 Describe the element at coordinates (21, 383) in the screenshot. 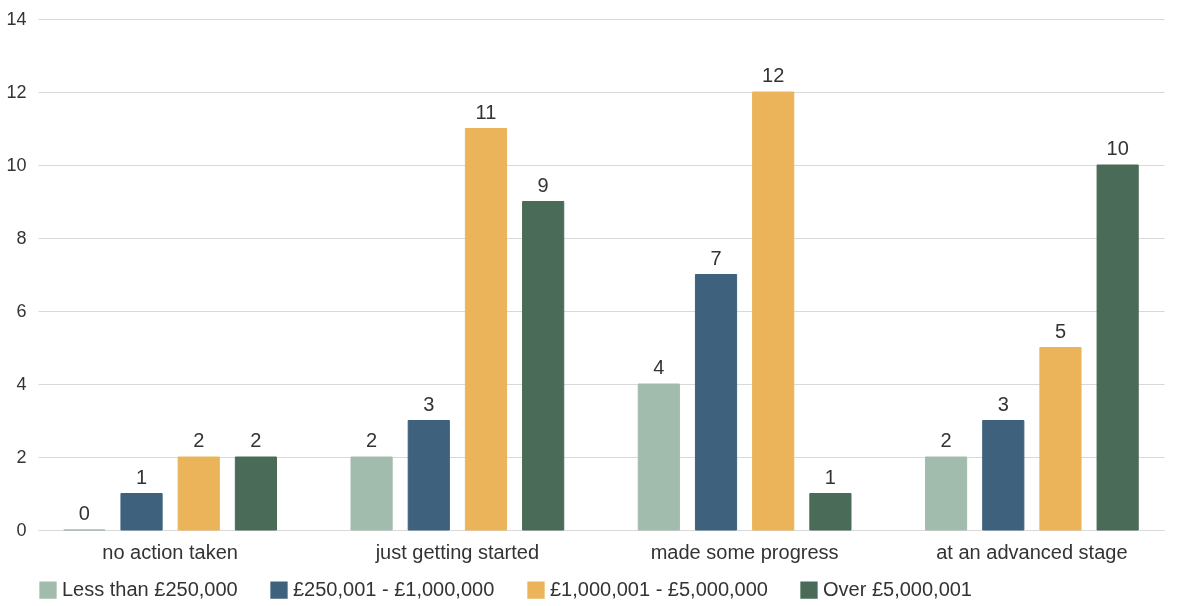

I see `y-tick-label: 4` at that location.